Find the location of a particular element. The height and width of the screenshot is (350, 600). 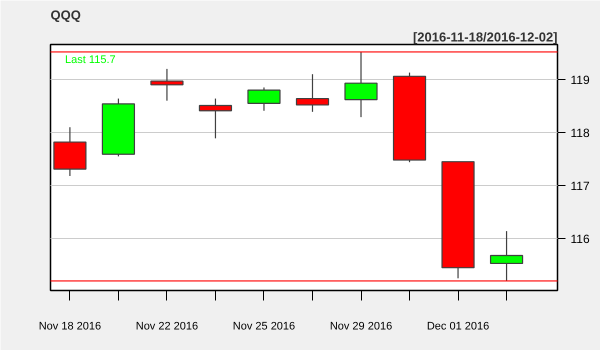

x-tick-label: Nov 18 2016 is located at coordinates (70, 326).